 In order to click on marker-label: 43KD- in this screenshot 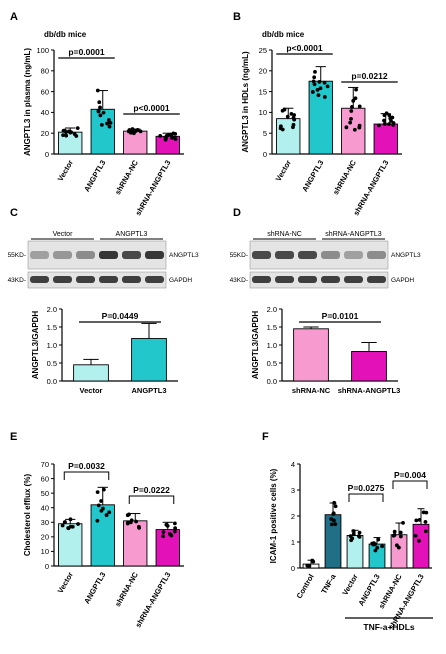, I will do `click(17, 280)`.